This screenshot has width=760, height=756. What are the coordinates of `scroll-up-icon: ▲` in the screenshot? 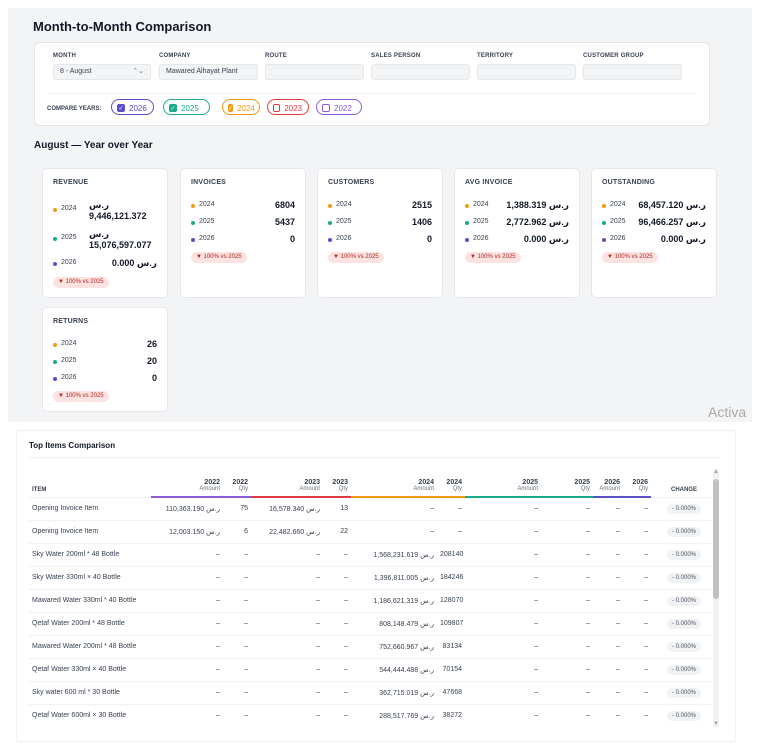 It's located at (716, 472).